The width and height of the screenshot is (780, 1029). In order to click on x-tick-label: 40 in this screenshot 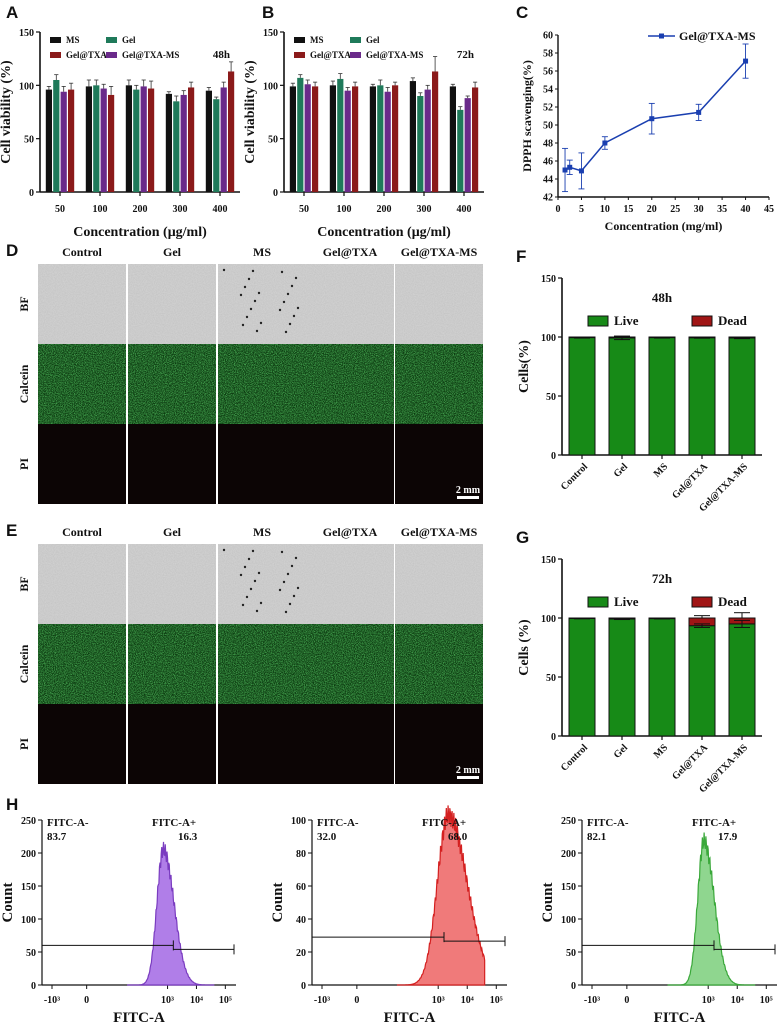, I will do `click(746, 209)`.